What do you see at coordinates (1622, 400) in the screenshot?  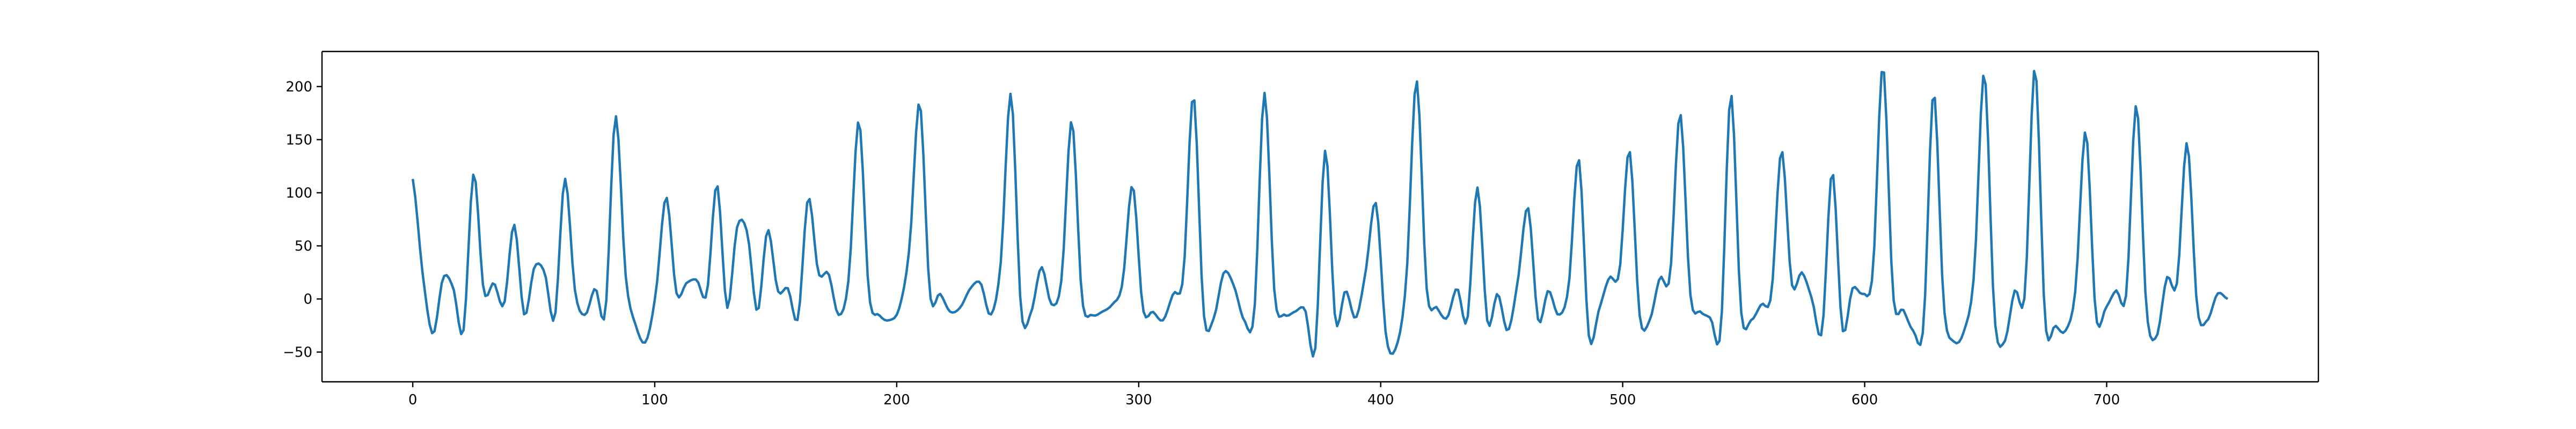 I see `x-tick-label: 500` at bounding box center [1622, 400].